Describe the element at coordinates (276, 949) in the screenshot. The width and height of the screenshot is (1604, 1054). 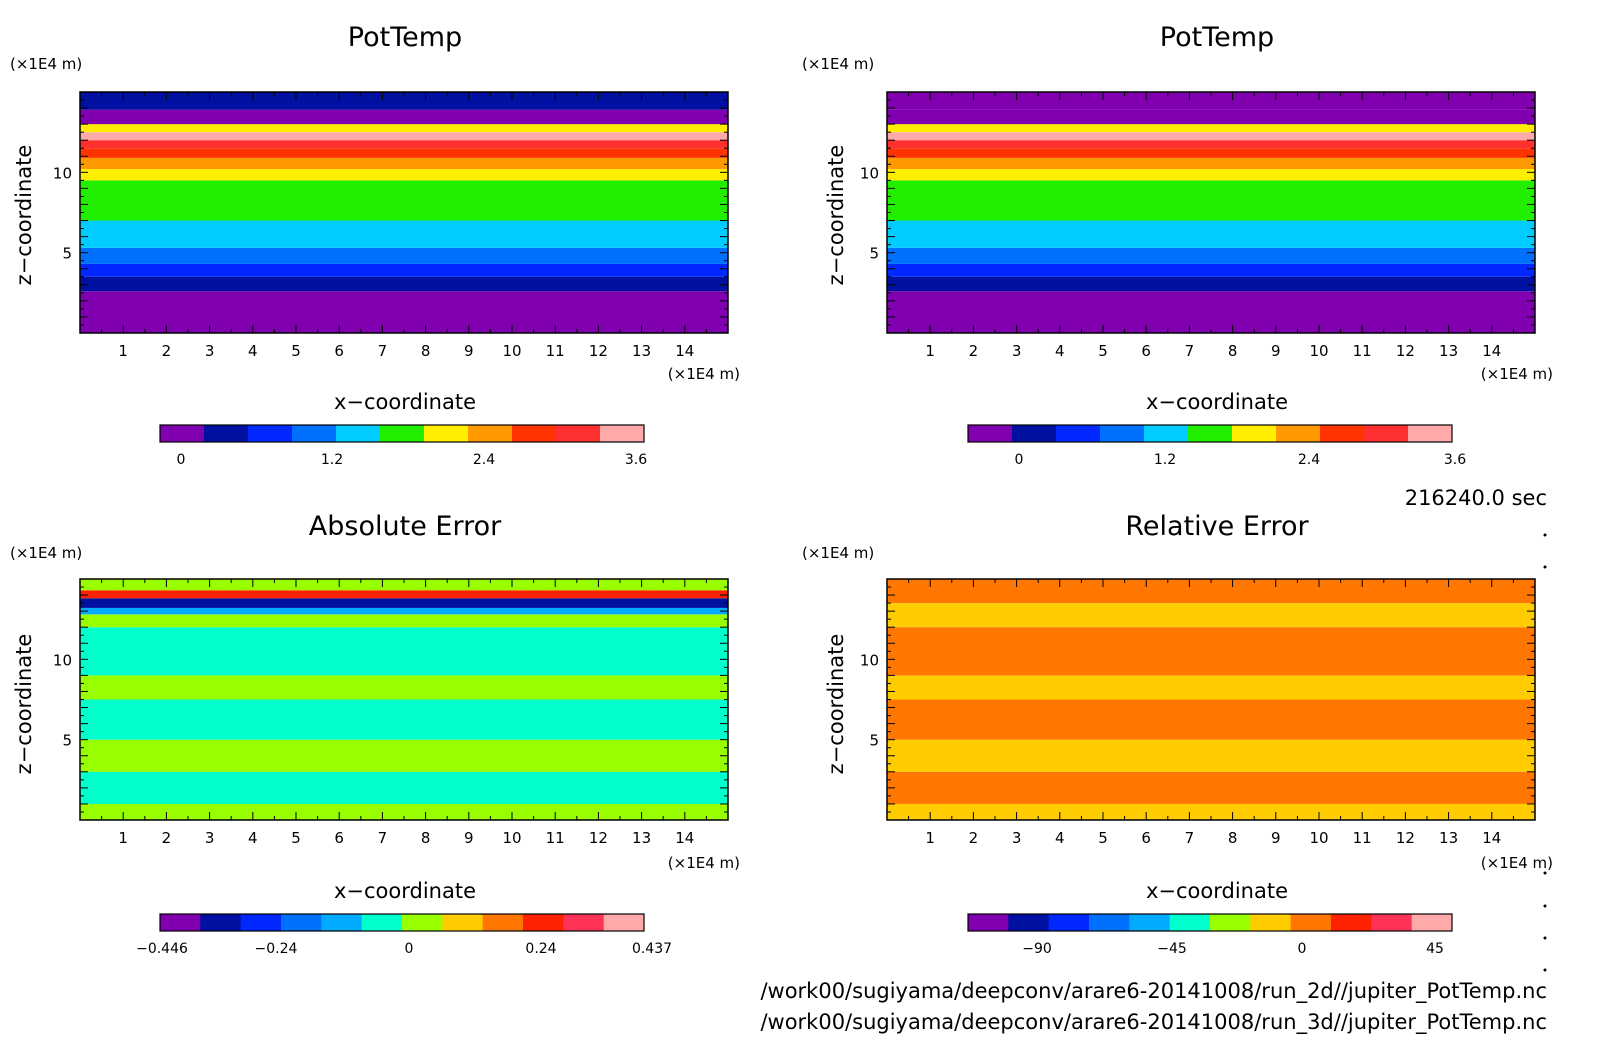
I see `colorbar-tick: −0.24` at that location.